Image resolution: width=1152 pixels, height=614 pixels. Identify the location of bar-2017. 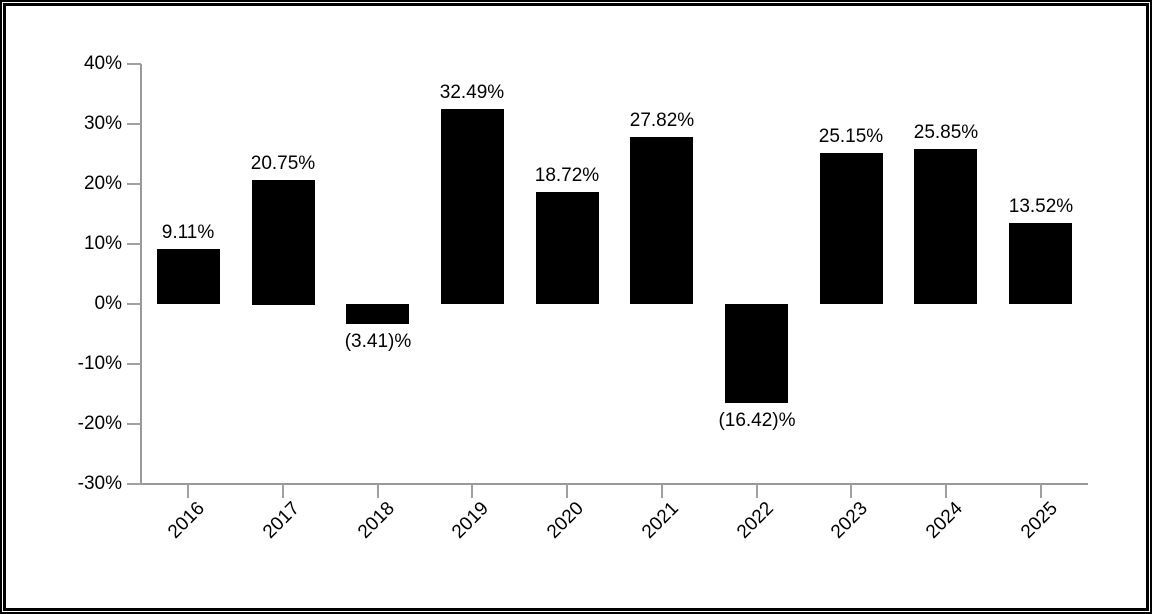
(283, 242).